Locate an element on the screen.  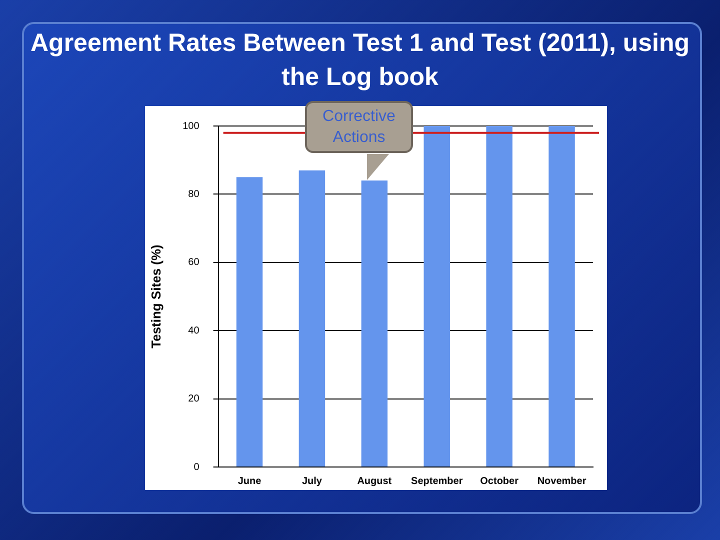
x-tick-label: September is located at coordinates (437, 481).